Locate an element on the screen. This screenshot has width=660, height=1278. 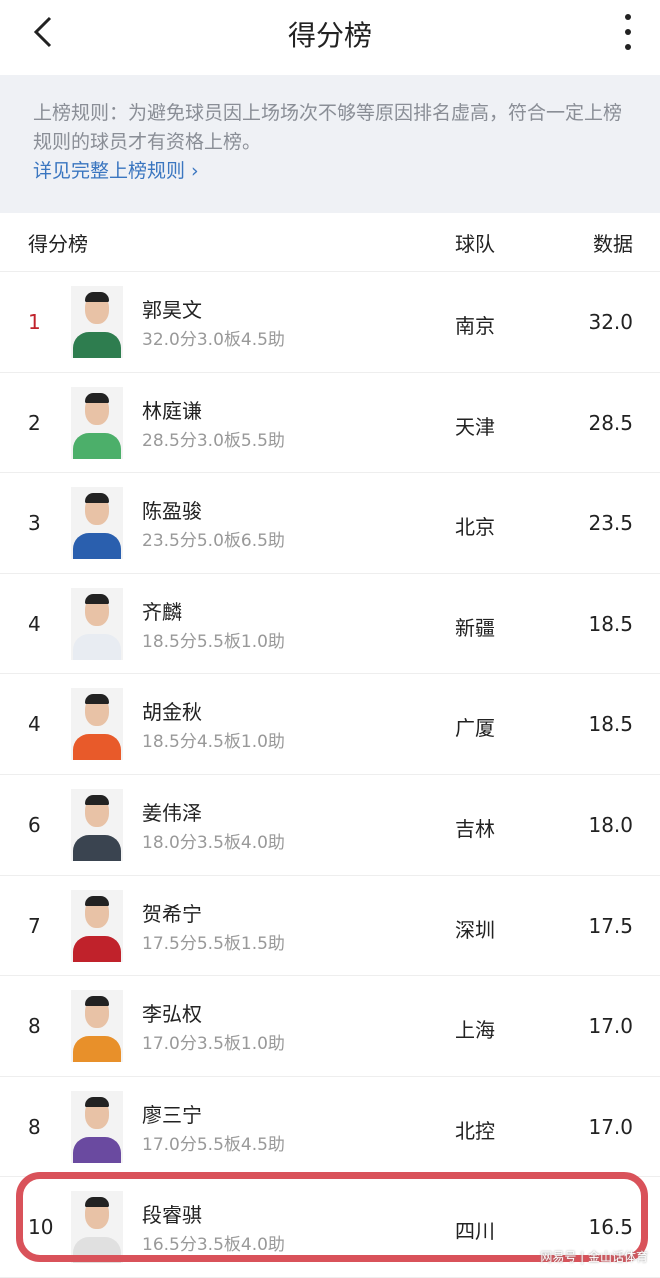
player-name: 段睿骐 is located at coordinates (172, 1215).